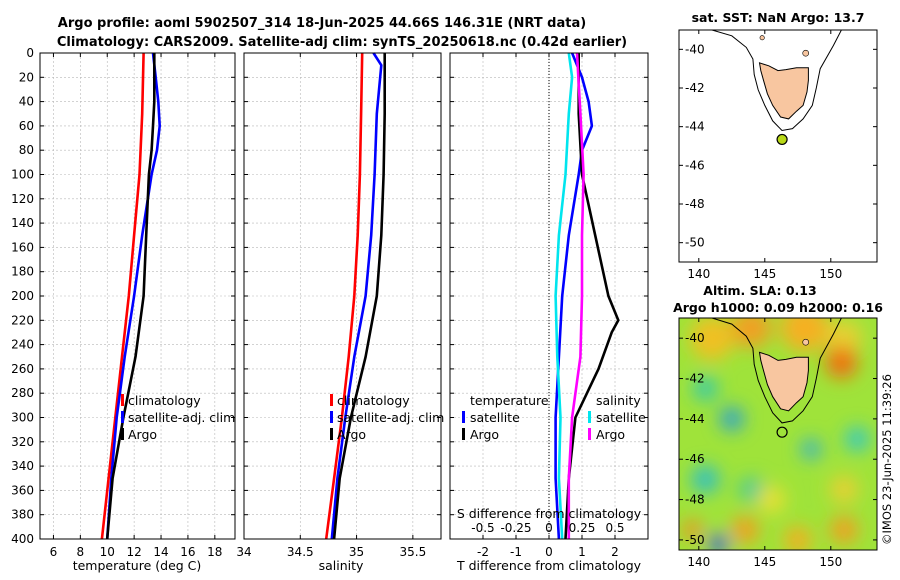 This screenshot has height=580, width=900. Describe the element at coordinates (509, 400) in the screenshot. I see `legend-title-temperature: temperature` at that location.